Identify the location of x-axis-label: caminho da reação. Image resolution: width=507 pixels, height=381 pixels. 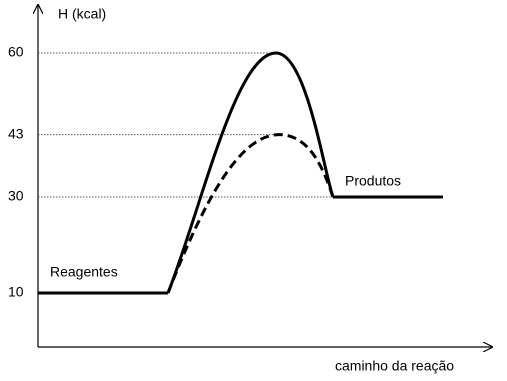
(394, 366).